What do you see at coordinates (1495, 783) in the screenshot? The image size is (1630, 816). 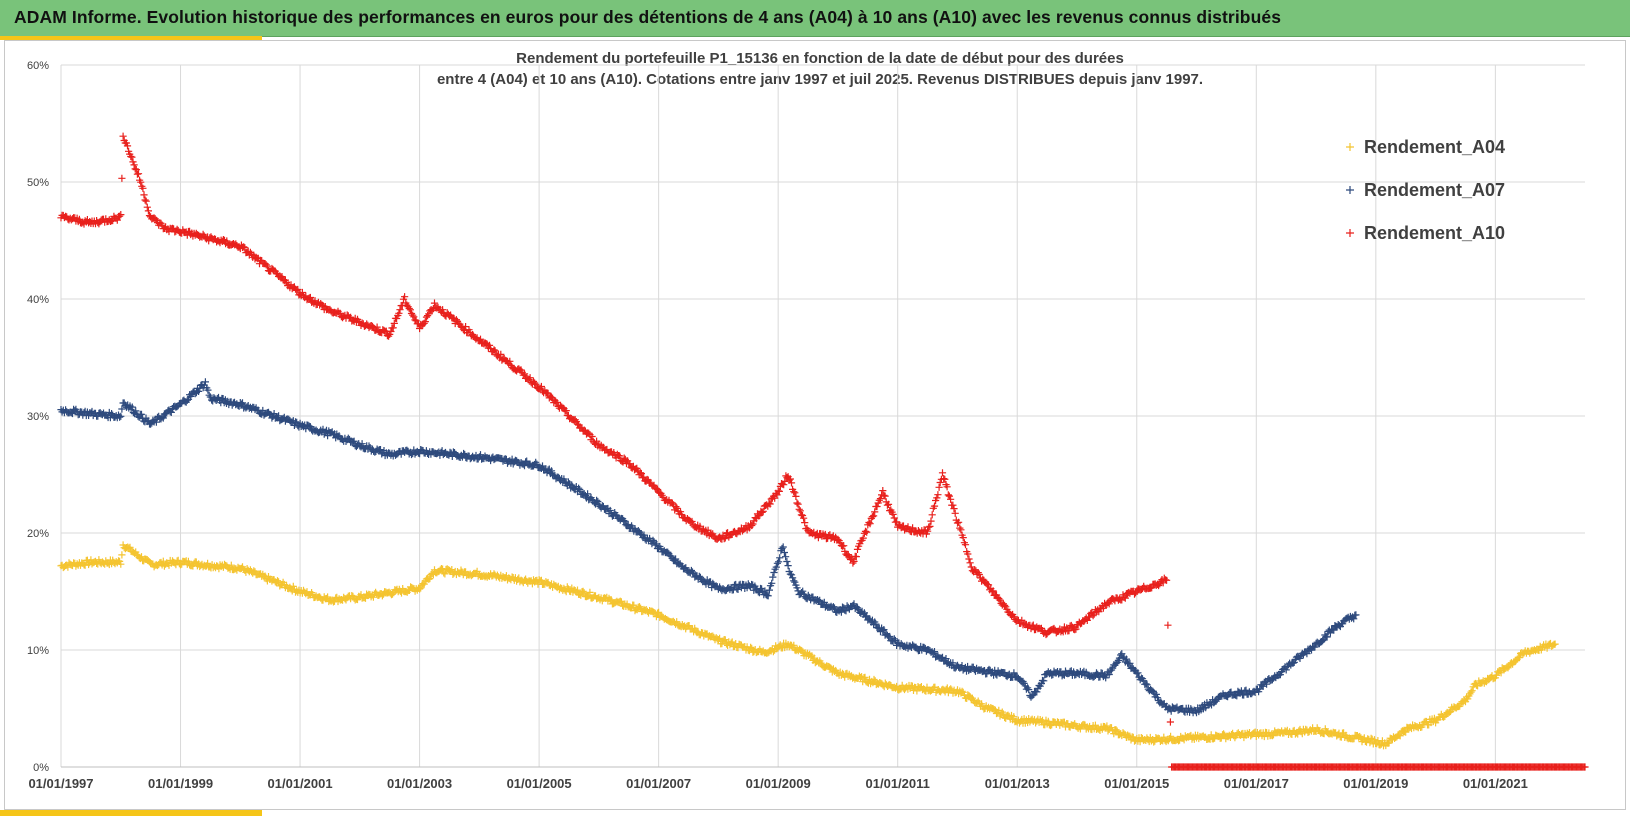 I see `x-tick-label: 01/01/2021` at bounding box center [1495, 783].